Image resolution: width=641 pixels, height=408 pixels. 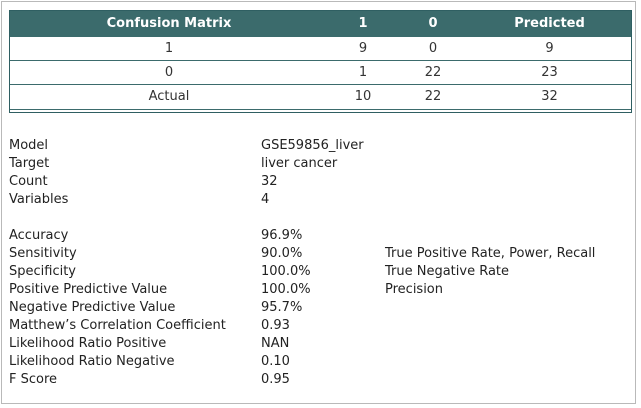 What do you see at coordinates (275, 361) in the screenshot?
I see `value-lr-negative: 0.10` at bounding box center [275, 361].